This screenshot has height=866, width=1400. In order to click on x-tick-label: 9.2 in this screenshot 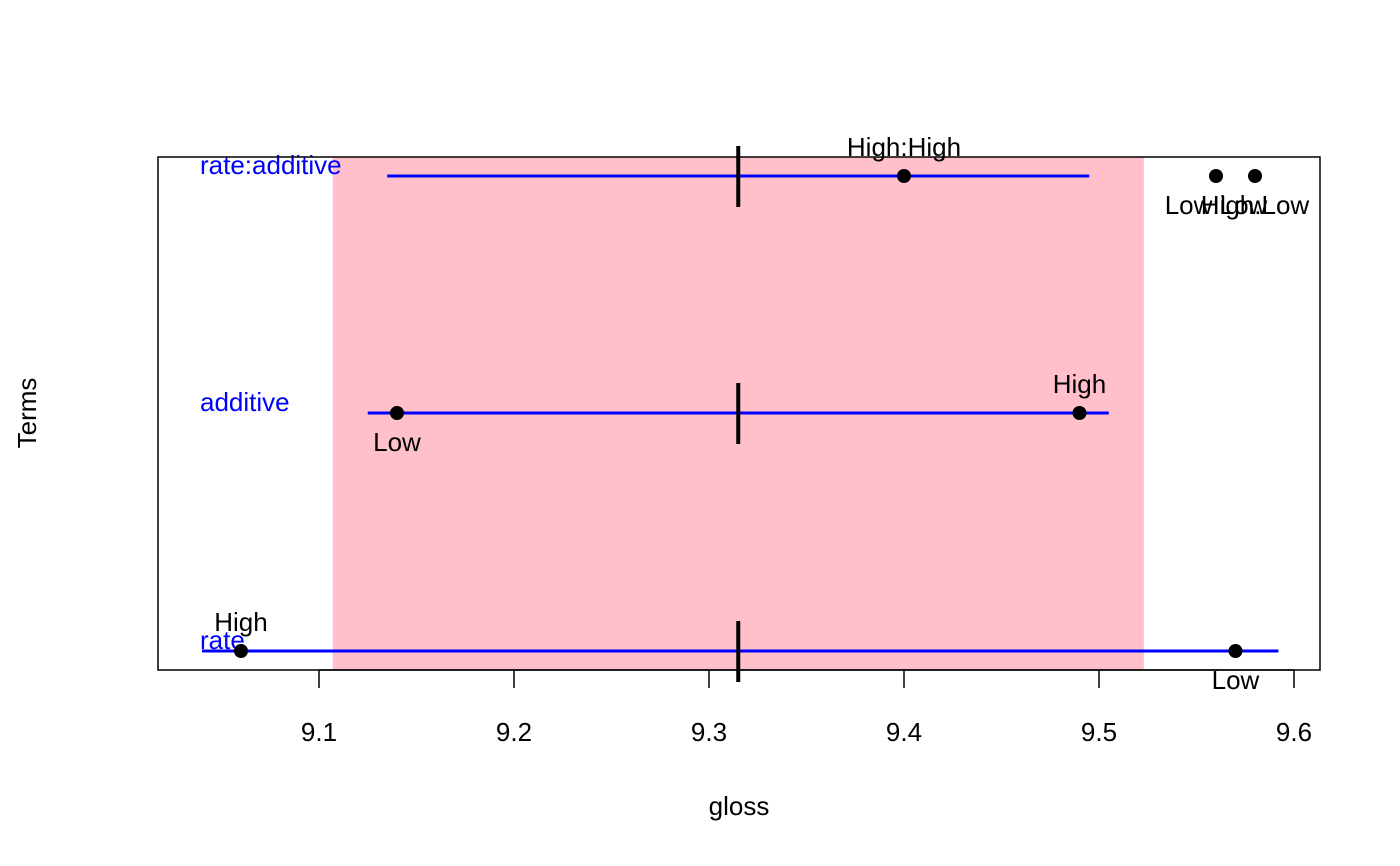, I will do `click(514, 732)`.